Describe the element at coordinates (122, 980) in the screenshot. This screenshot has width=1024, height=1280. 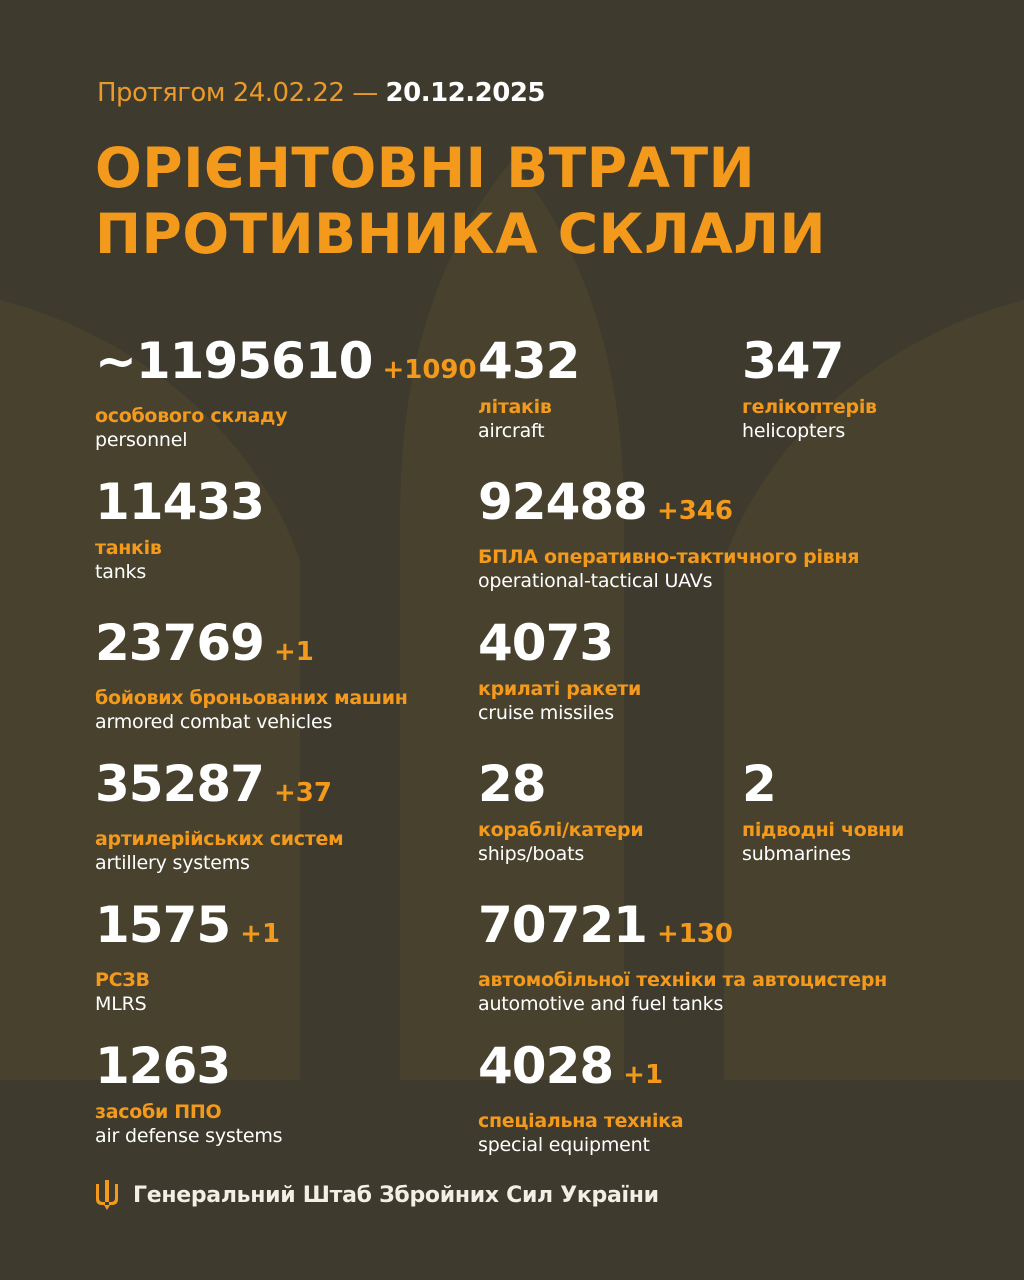
I see `stat-label-ua: РСЗВ` at that location.